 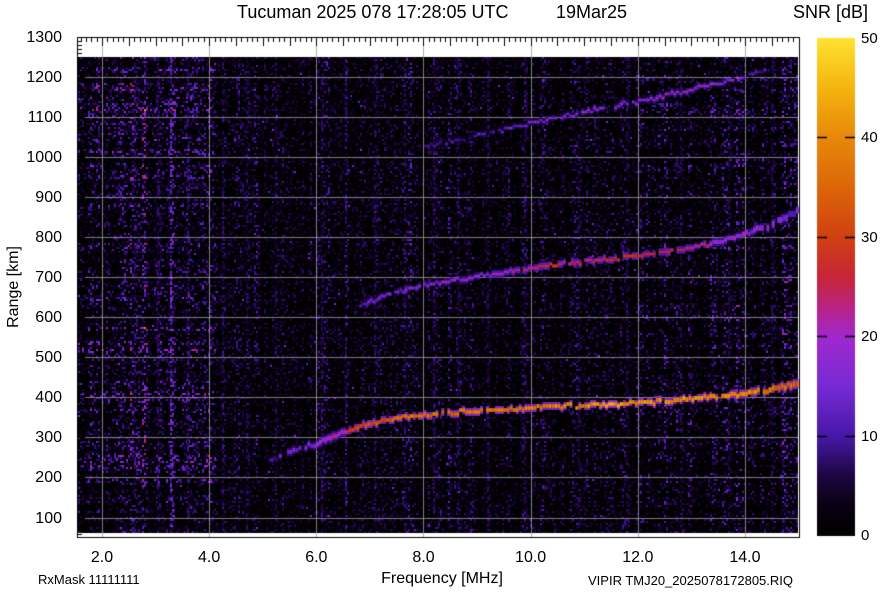 What do you see at coordinates (869, 237) in the screenshot?
I see `colorbar-tick-label: 30` at bounding box center [869, 237].